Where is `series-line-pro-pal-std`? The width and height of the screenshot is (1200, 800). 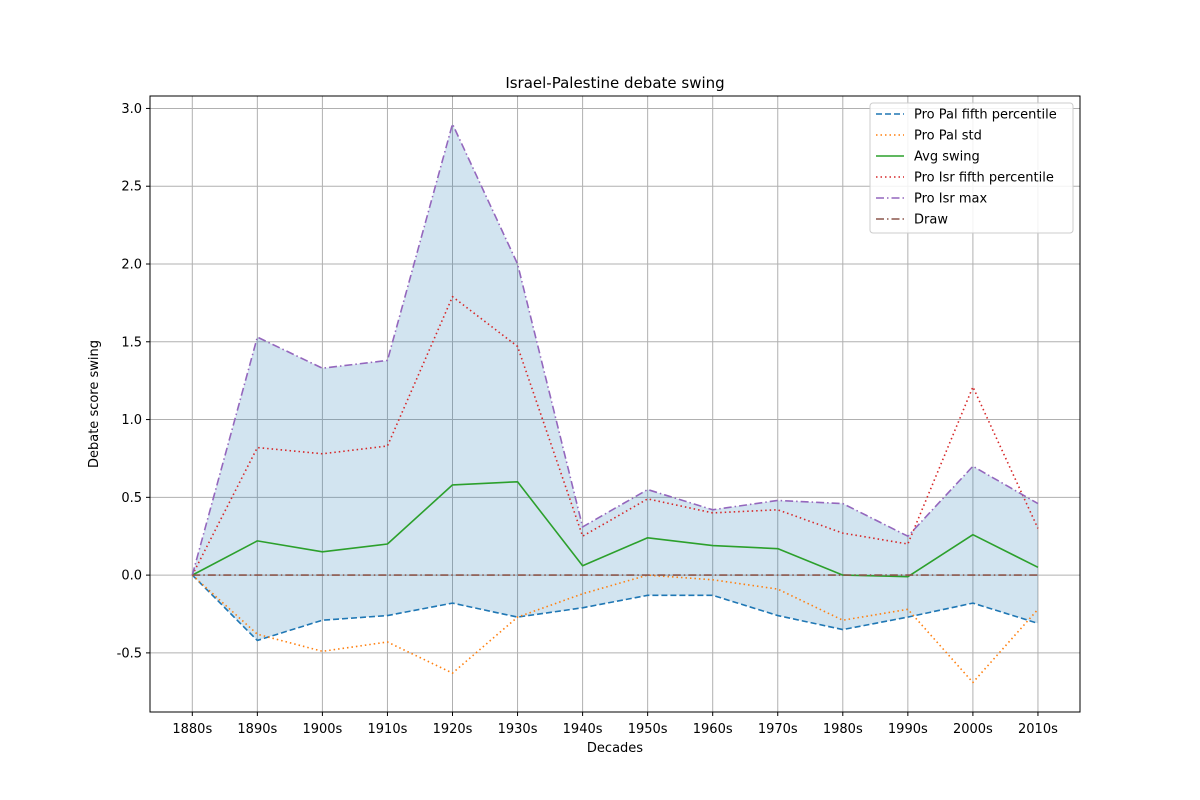
series-line-pro-pal-std is located at coordinates (615, 629).